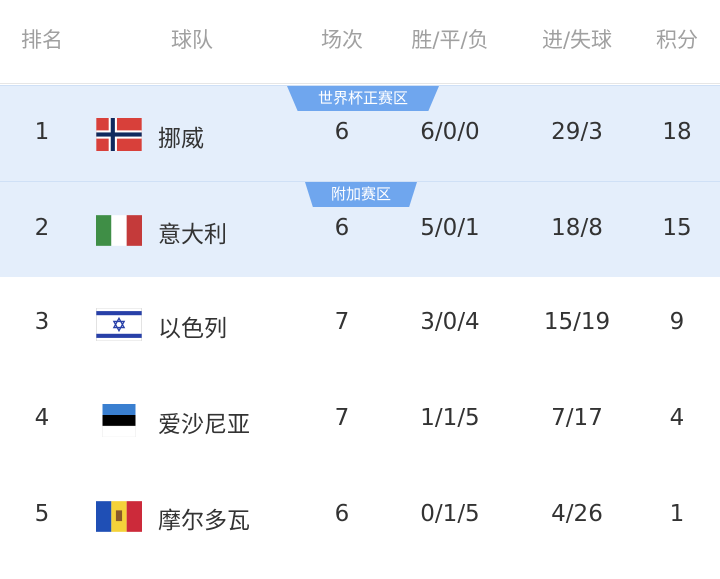  I want to click on header-rank: 排名, so click(42, 40).